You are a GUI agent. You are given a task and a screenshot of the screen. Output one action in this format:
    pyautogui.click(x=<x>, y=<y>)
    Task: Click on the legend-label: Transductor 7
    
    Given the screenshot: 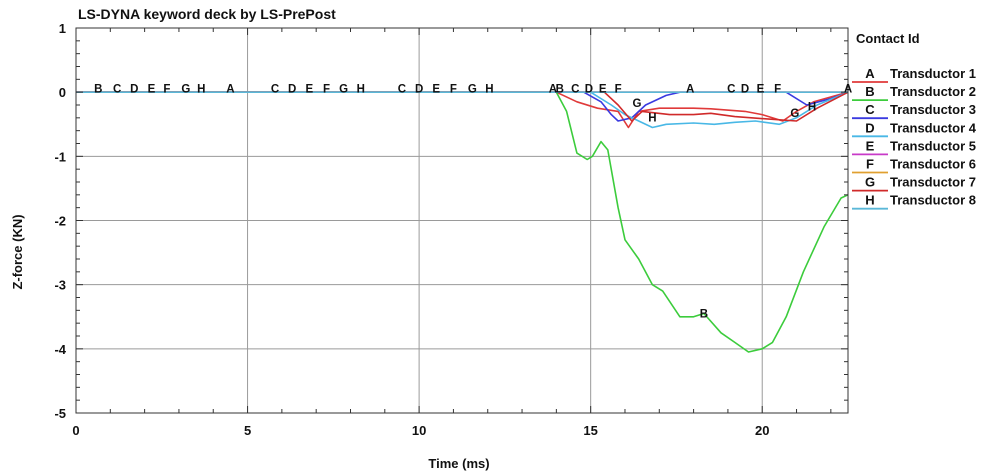 What is the action you would take?
    pyautogui.click(x=933, y=182)
    